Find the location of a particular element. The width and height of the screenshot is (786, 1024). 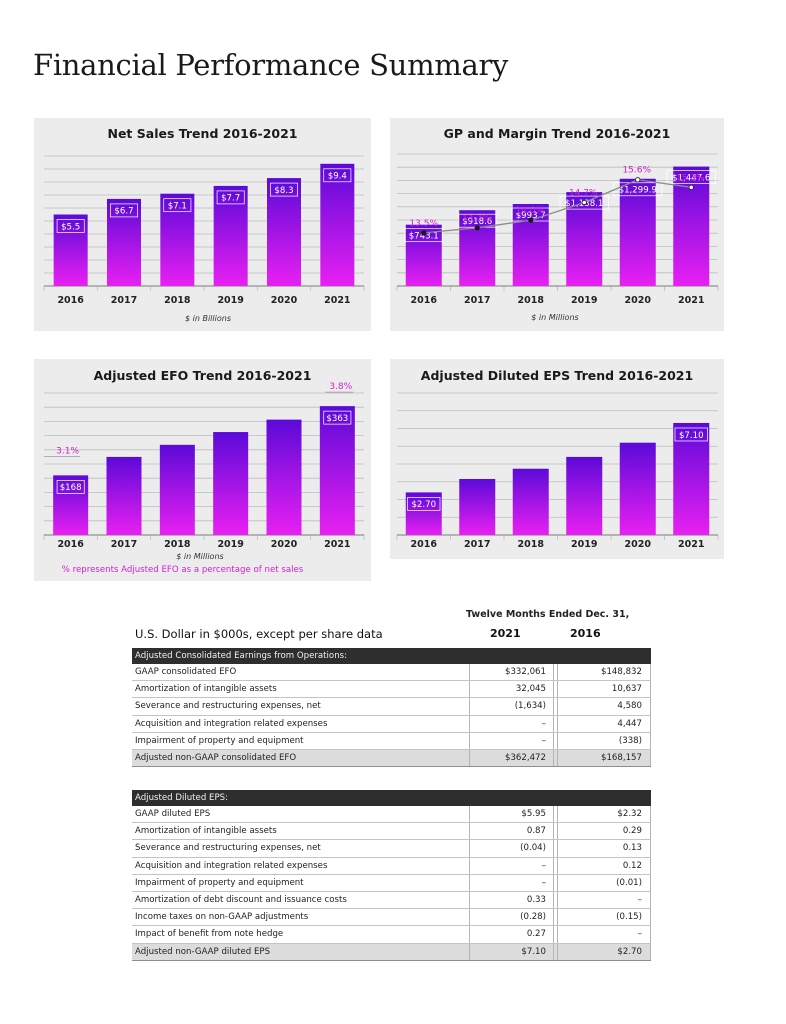

value-2016: (0.15) is located at coordinates (604, 917).